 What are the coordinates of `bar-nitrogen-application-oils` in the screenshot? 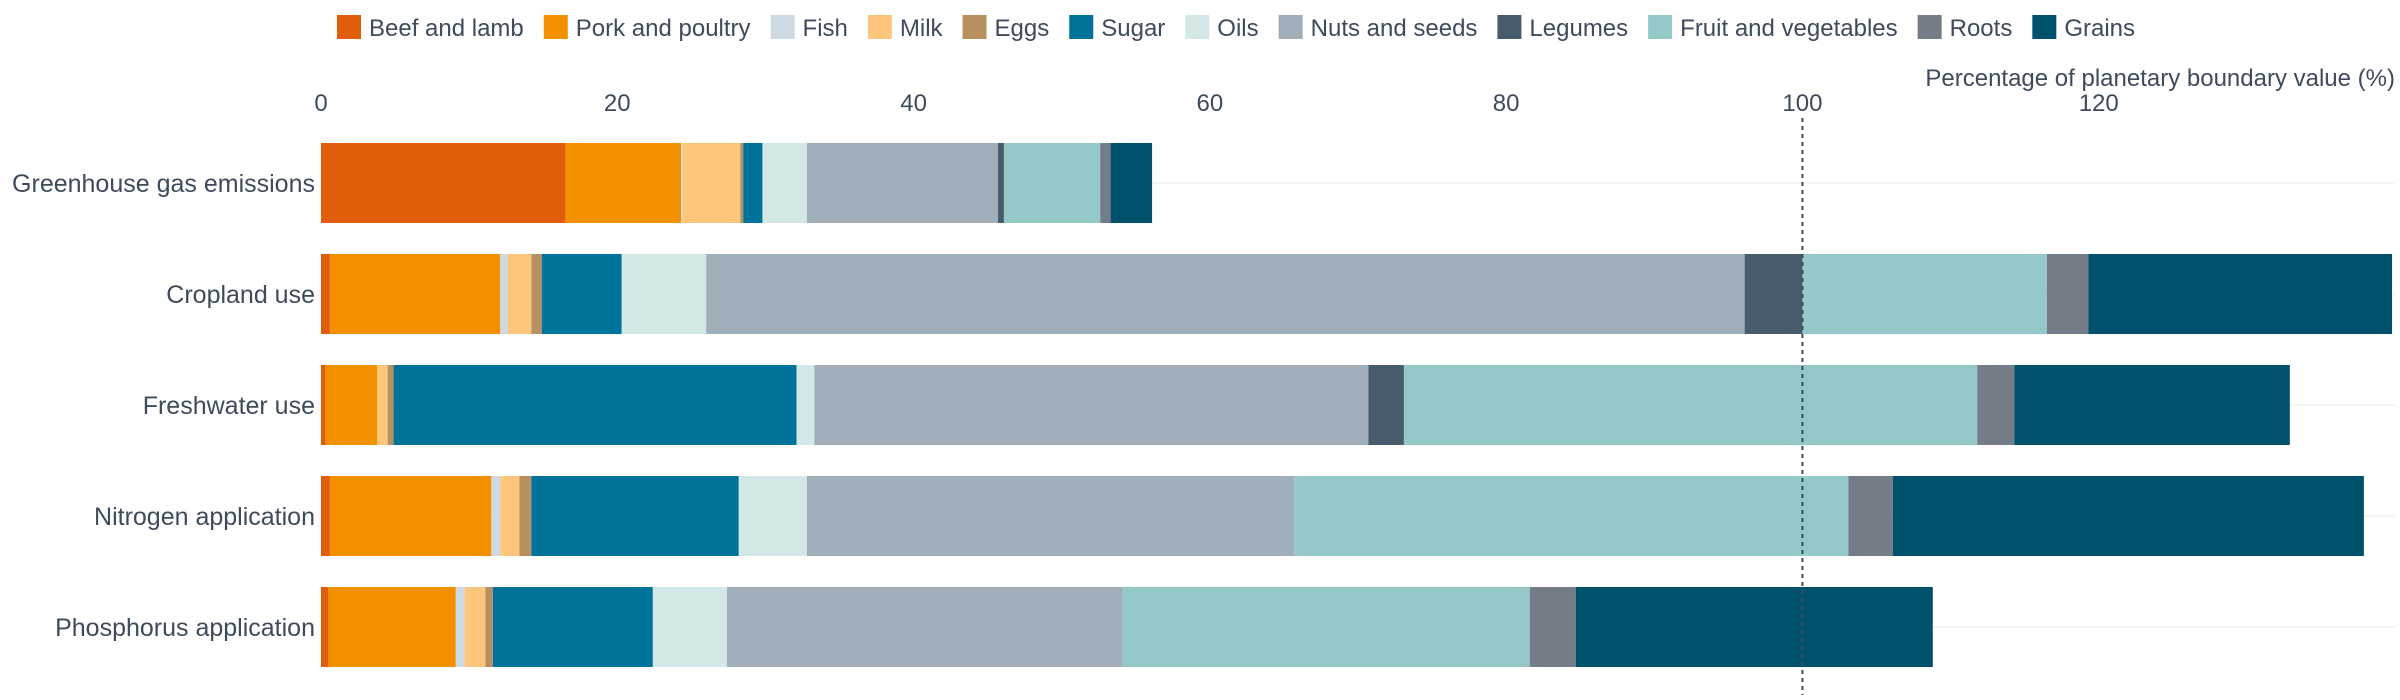 It's located at (772, 516).